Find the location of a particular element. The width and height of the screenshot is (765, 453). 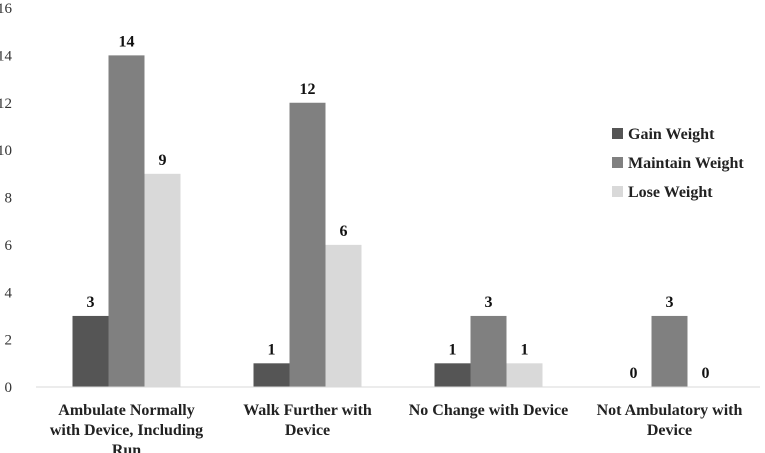

y-tick-label: 16 is located at coordinates (6, 9).